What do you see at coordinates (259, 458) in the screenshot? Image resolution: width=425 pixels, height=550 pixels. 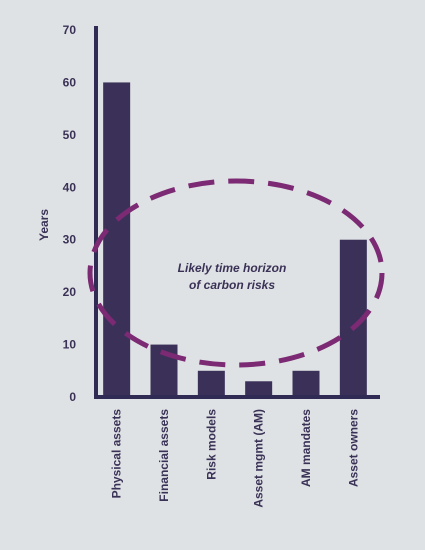 I see `x-category-label: Asset mgmt (AM)` at bounding box center [259, 458].